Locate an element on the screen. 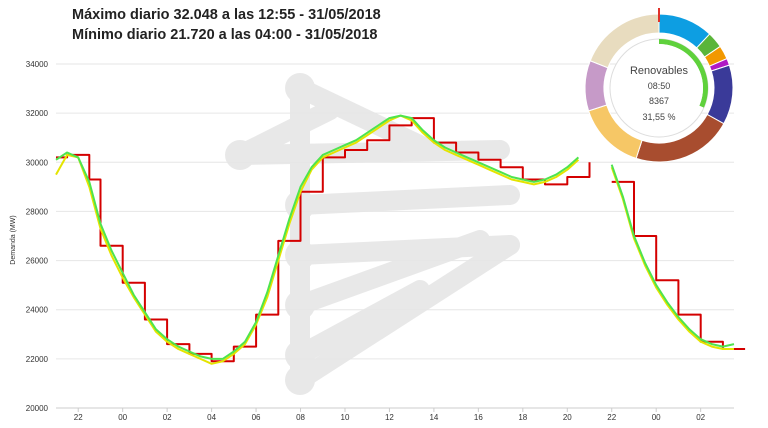 The width and height of the screenshot is (768, 428). donut-segments is located at coordinates (659, 85).